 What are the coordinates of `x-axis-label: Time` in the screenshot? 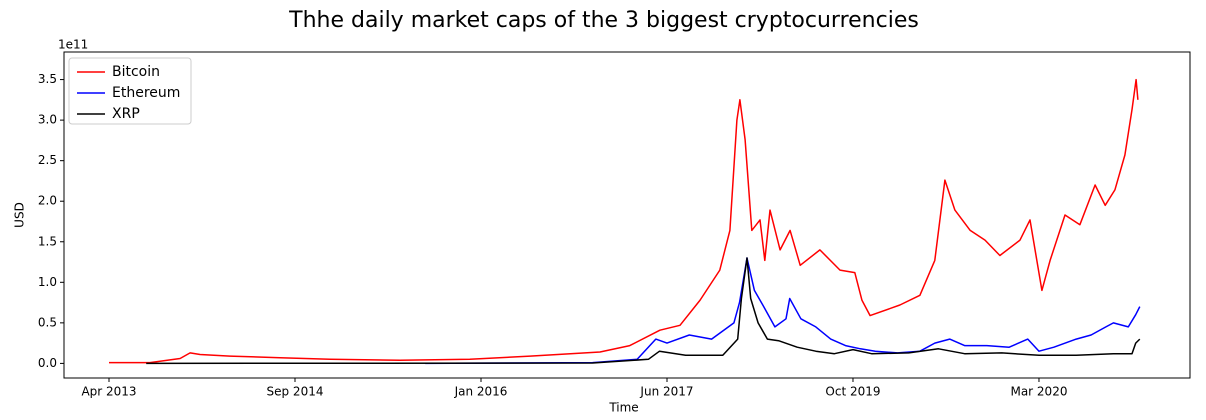 It's located at (623, 408).